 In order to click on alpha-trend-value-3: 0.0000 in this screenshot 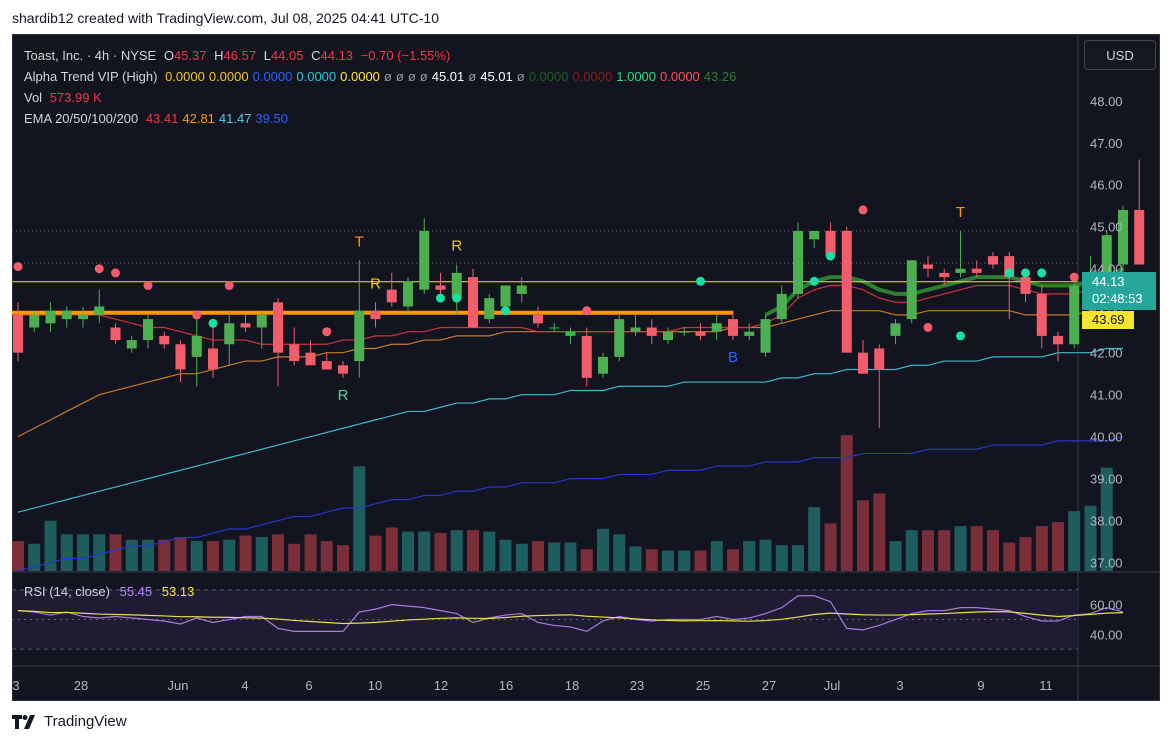, I will do `click(316, 76)`.